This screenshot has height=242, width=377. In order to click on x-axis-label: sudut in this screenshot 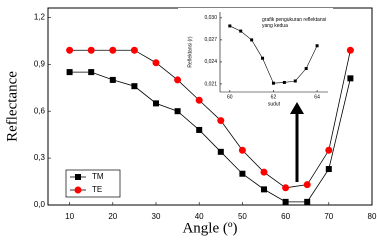, I will do `click(274, 104)`.